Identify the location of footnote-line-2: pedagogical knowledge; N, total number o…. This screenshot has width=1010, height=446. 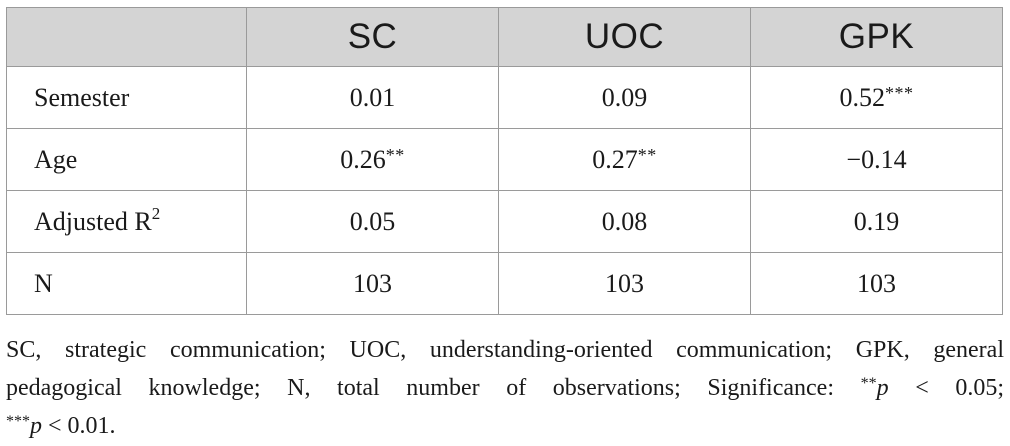
(505, 388).